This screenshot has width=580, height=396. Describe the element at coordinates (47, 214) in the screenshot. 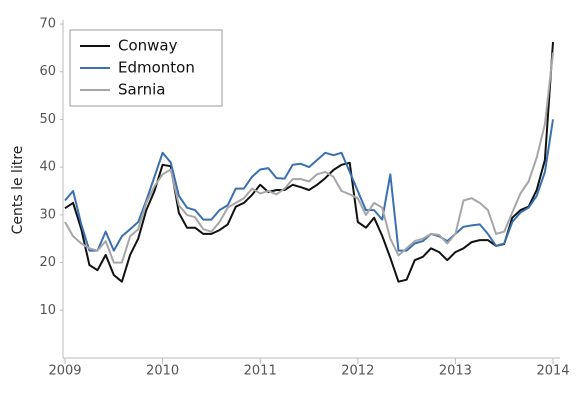

I see `y-tick-label: 30` at that location.